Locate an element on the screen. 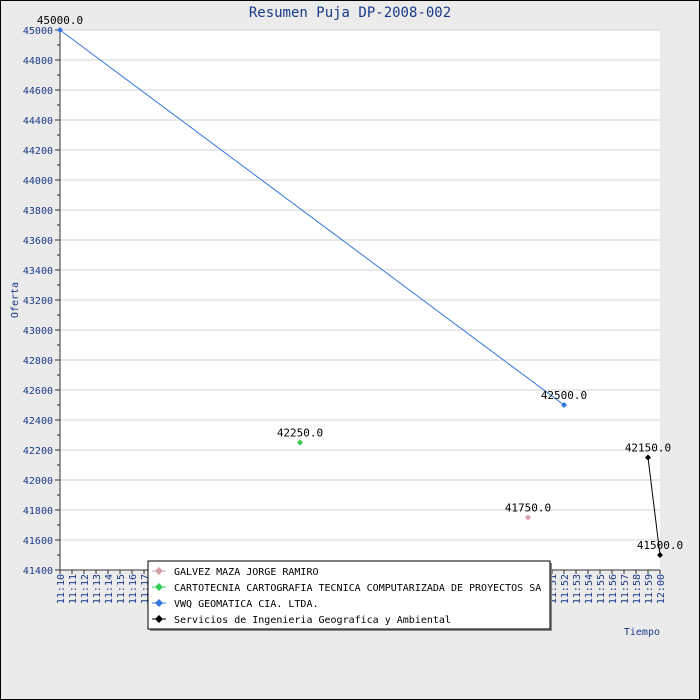  x-tick-label: 11:10 is located at coordinates (61, 589).